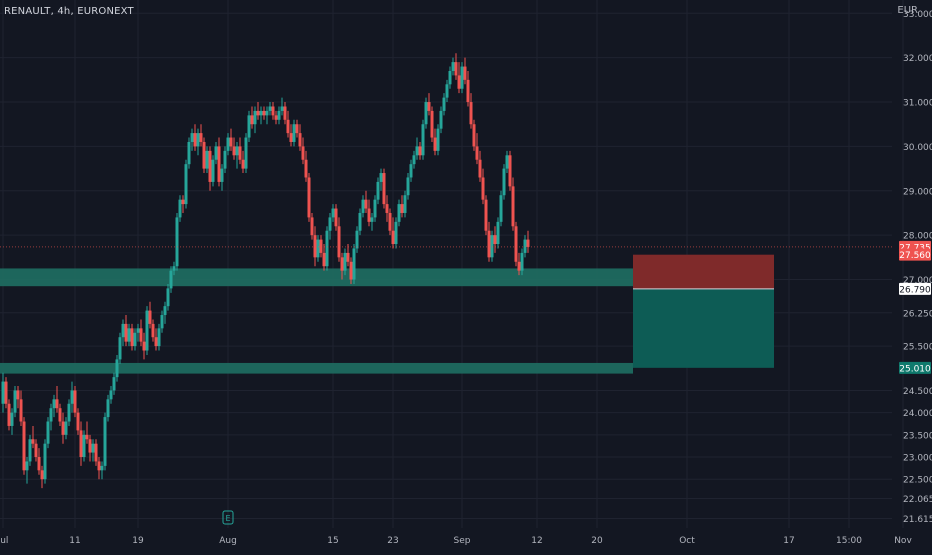 Image resolution: width=932 pixels, height=555 pixels. What do you see at coordinates (703, 328) in the screenshot?
I see `take-profit-zone` at bounding box center [703, 328].